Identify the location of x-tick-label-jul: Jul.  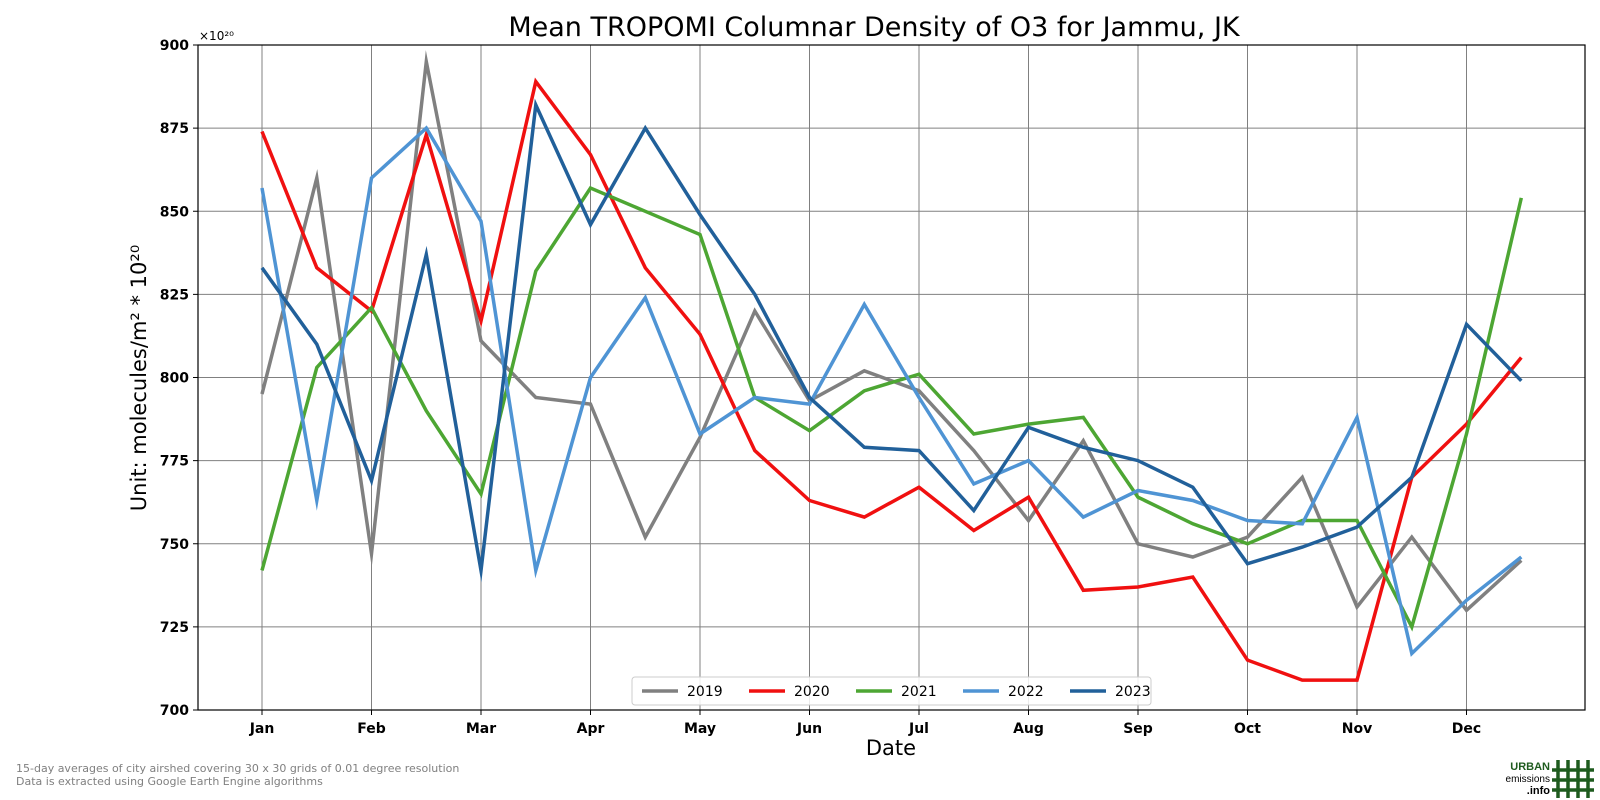
(918, 729).